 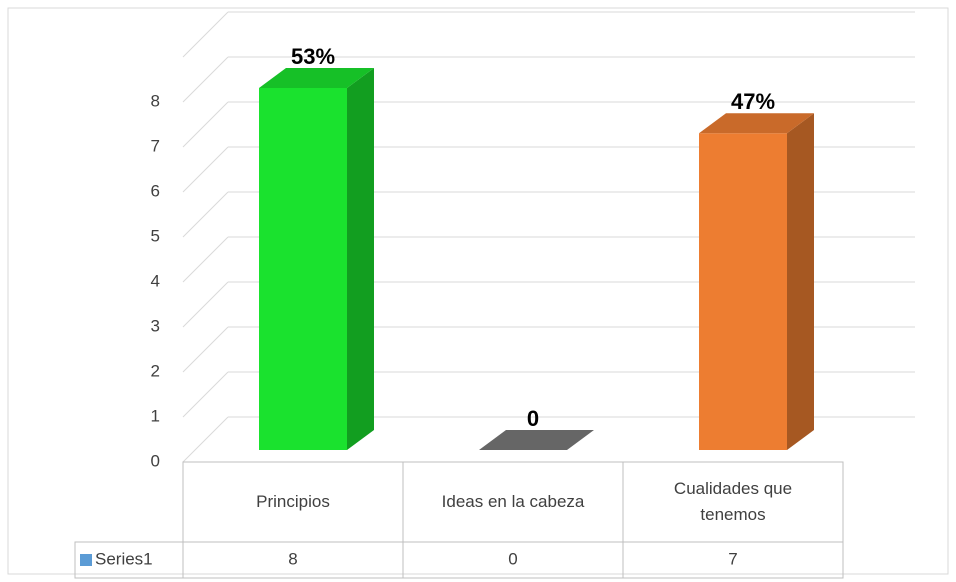 I want to click on table-cell, so click(x=733, y=520).